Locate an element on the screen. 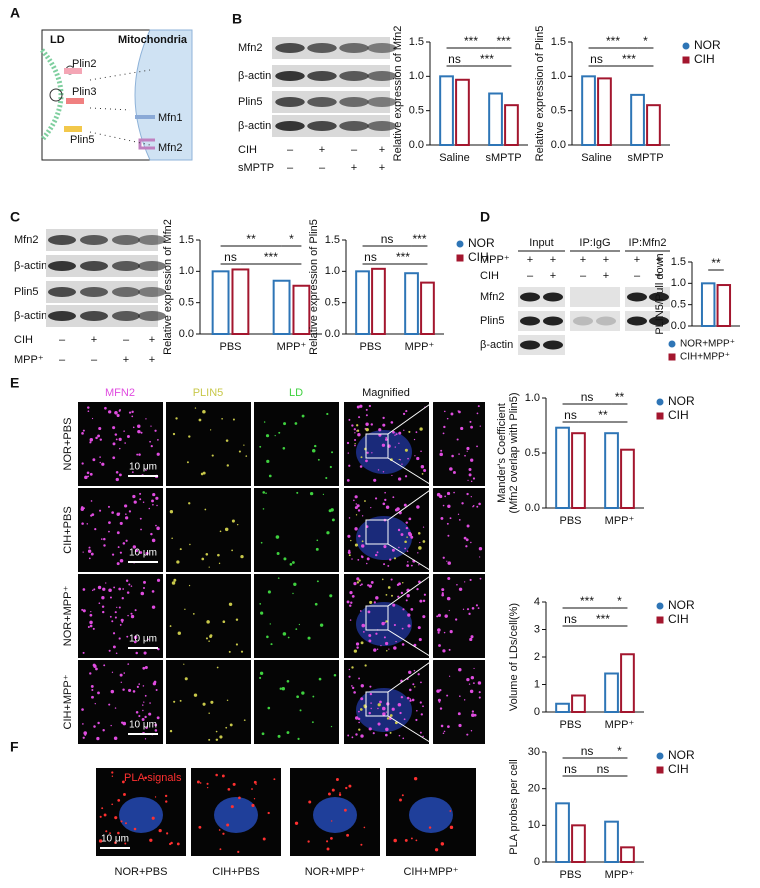 This screenshot has width=760, height=888. significance-label: * is located at coordinates (291, 239).